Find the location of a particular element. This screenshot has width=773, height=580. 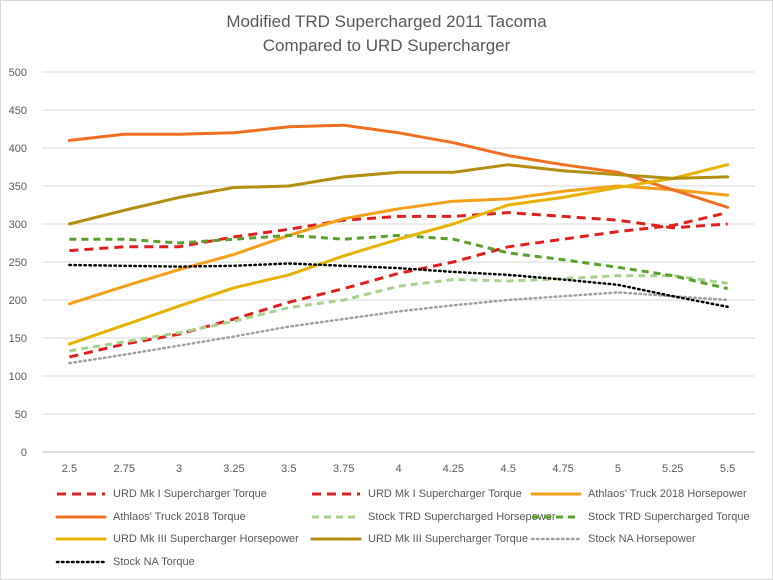

x-tick-label: 3.5 is located at coordinates (288, 469).